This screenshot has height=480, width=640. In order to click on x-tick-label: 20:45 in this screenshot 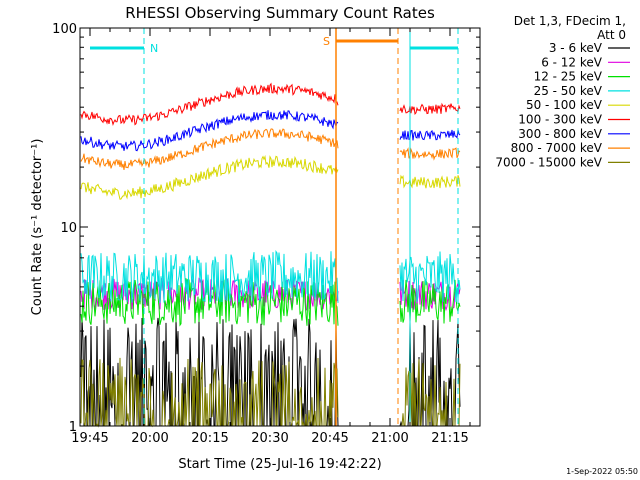, I will do `click(329, 438)`.